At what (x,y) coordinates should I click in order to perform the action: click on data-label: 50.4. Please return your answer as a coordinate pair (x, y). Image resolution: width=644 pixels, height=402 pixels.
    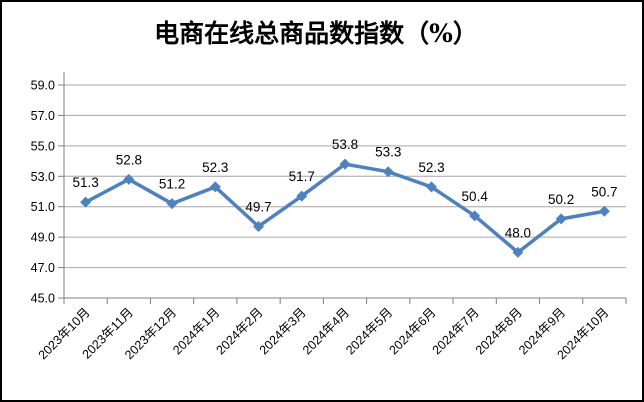
    Looking at the image, I should click on (475, 196).